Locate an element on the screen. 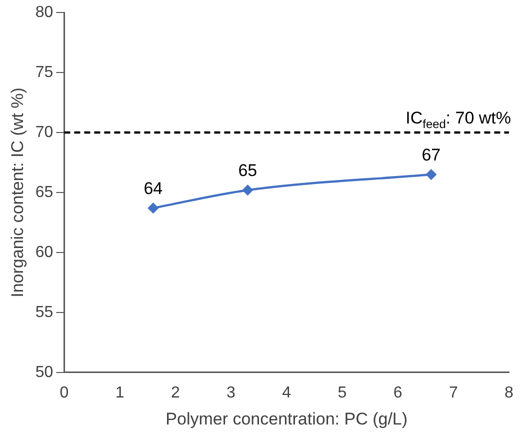 The image size is (527, 436). x-tick-label: 7 is located at coordinates (453, 393).